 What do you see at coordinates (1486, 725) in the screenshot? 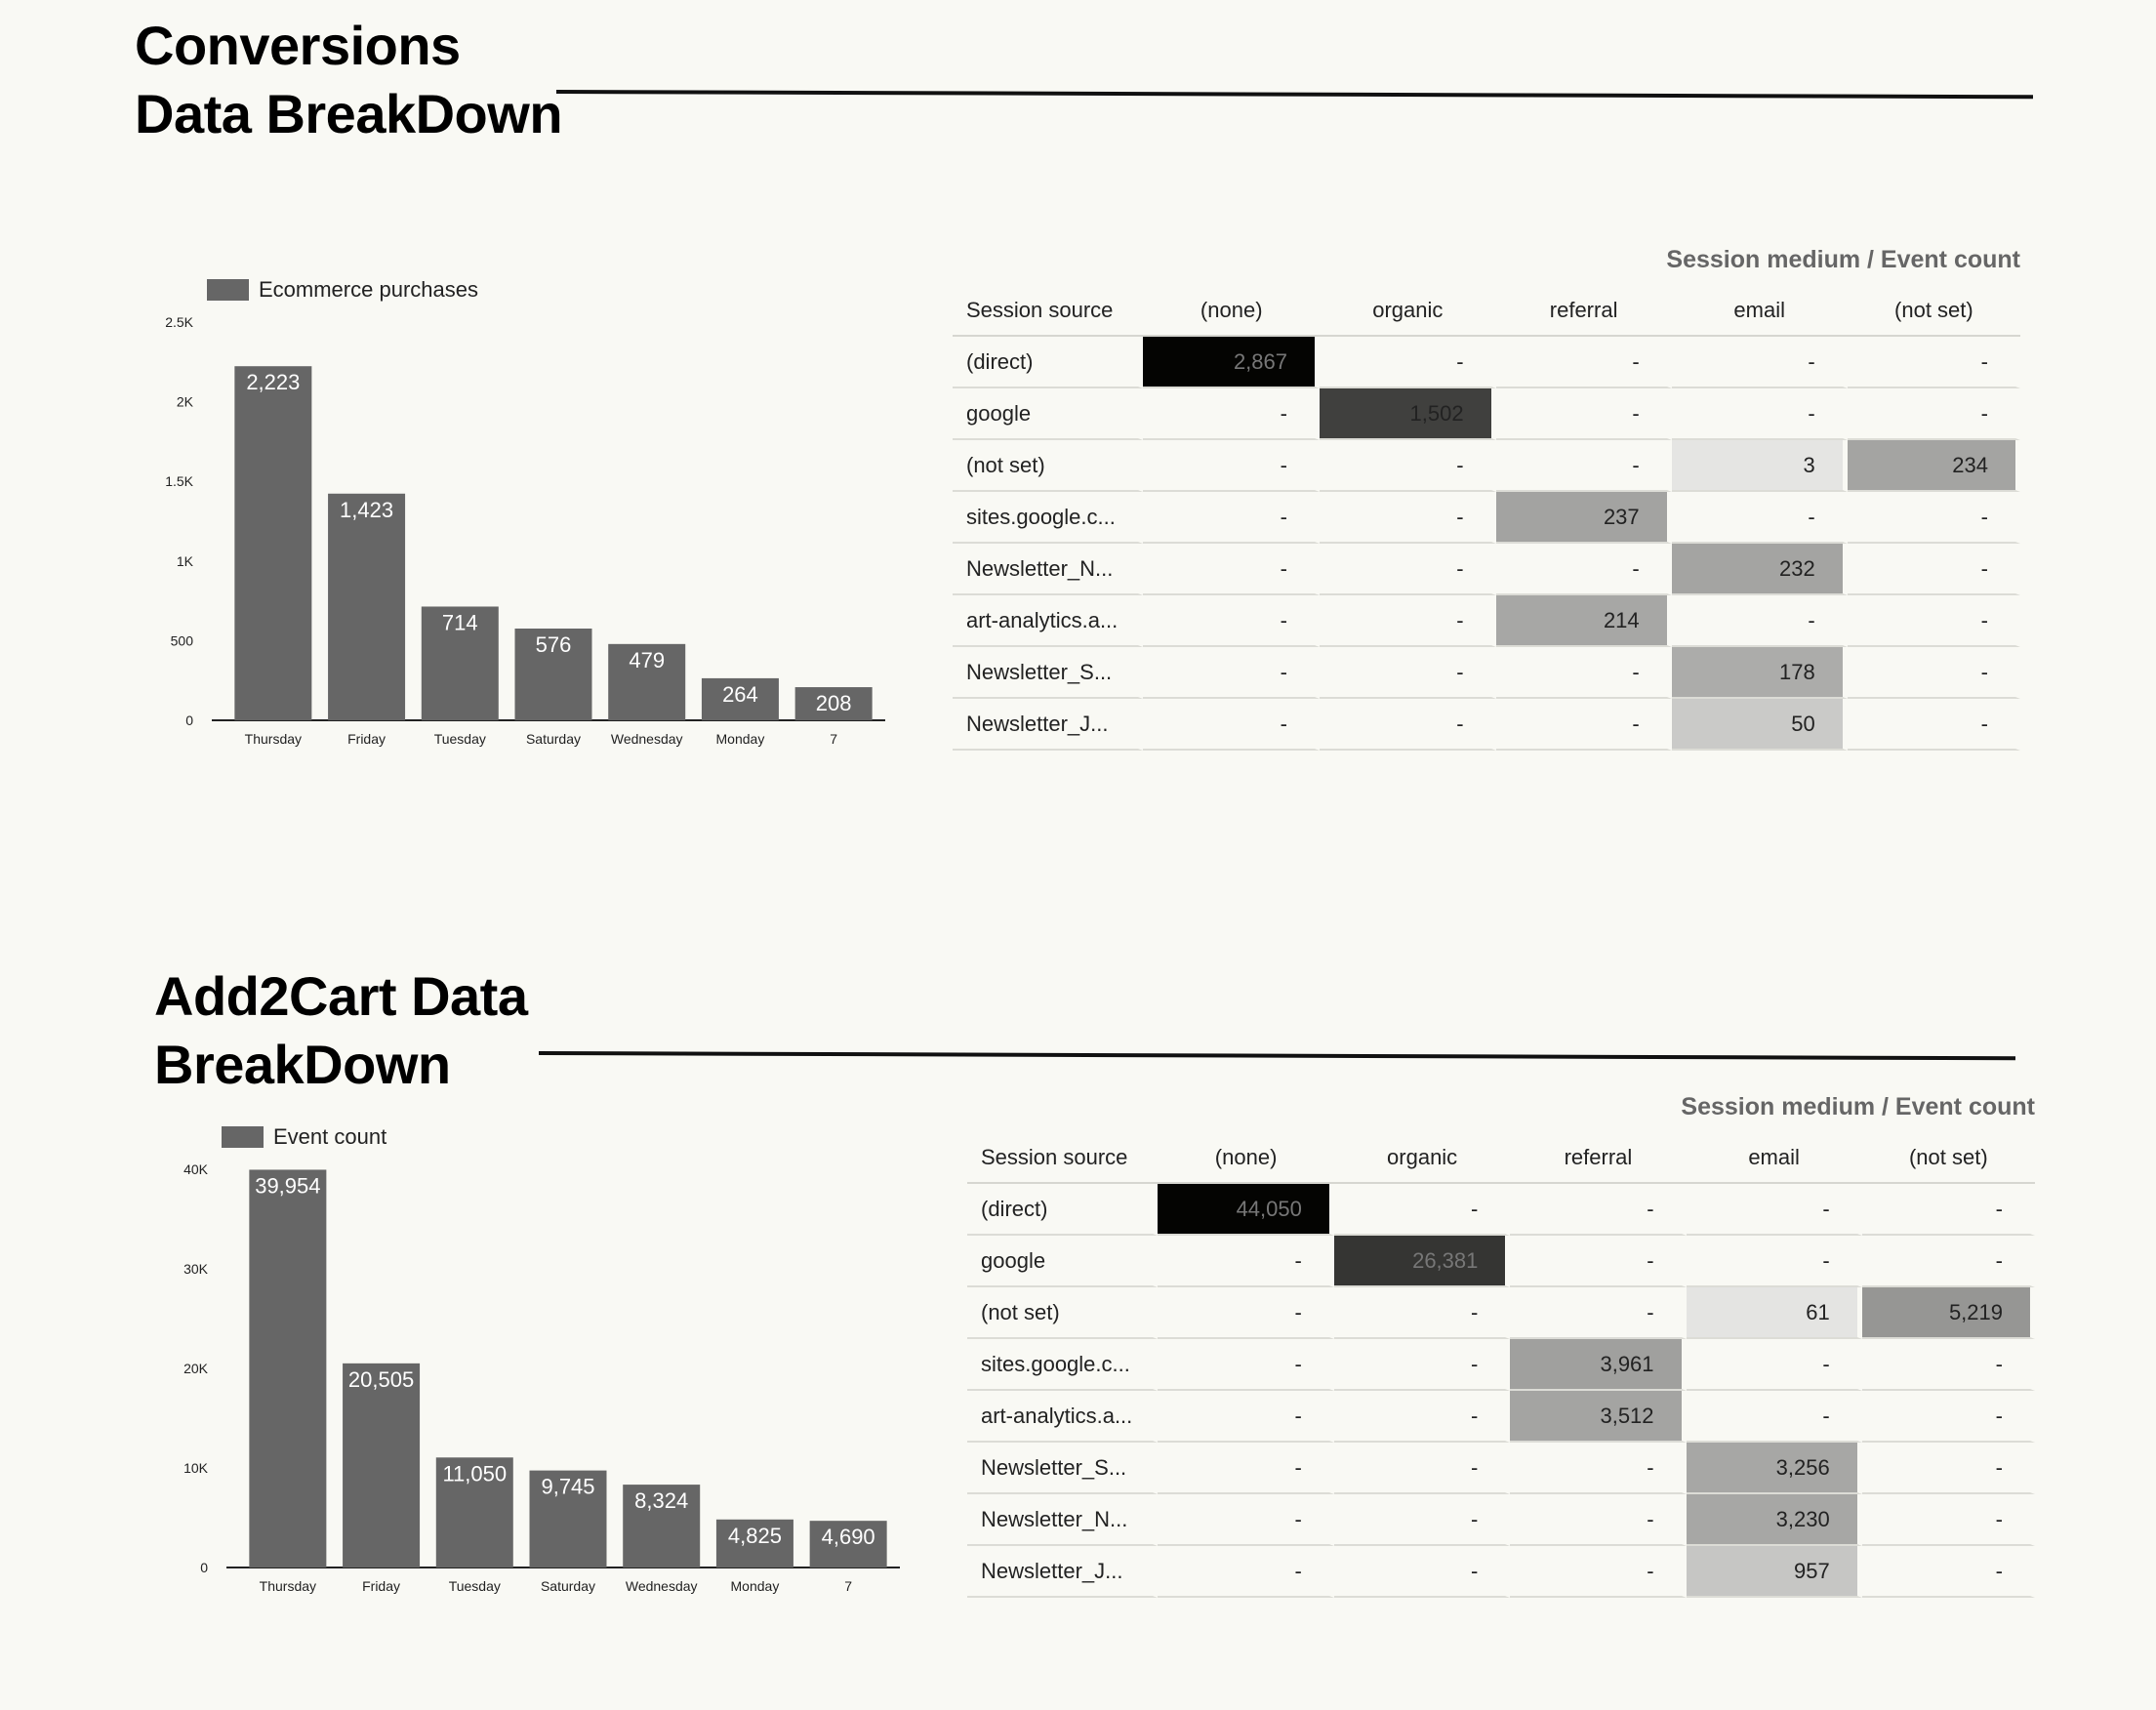
I see `table-row: Newsletter_J... - - -50-` at bounding box center [1486, 725].